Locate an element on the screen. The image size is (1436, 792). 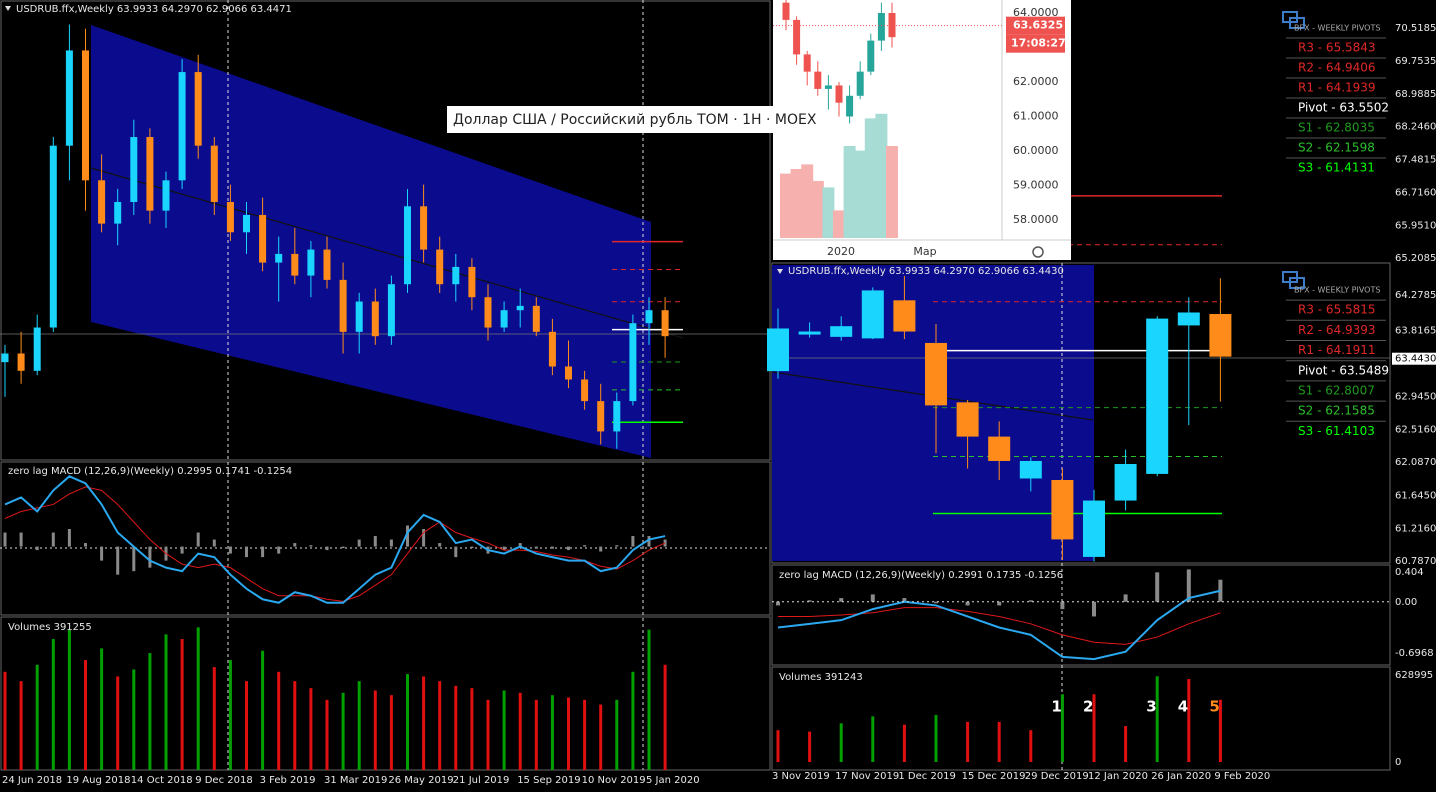
pivot-label: S3 - 61.4131 is located at coordinates (1336, 168).